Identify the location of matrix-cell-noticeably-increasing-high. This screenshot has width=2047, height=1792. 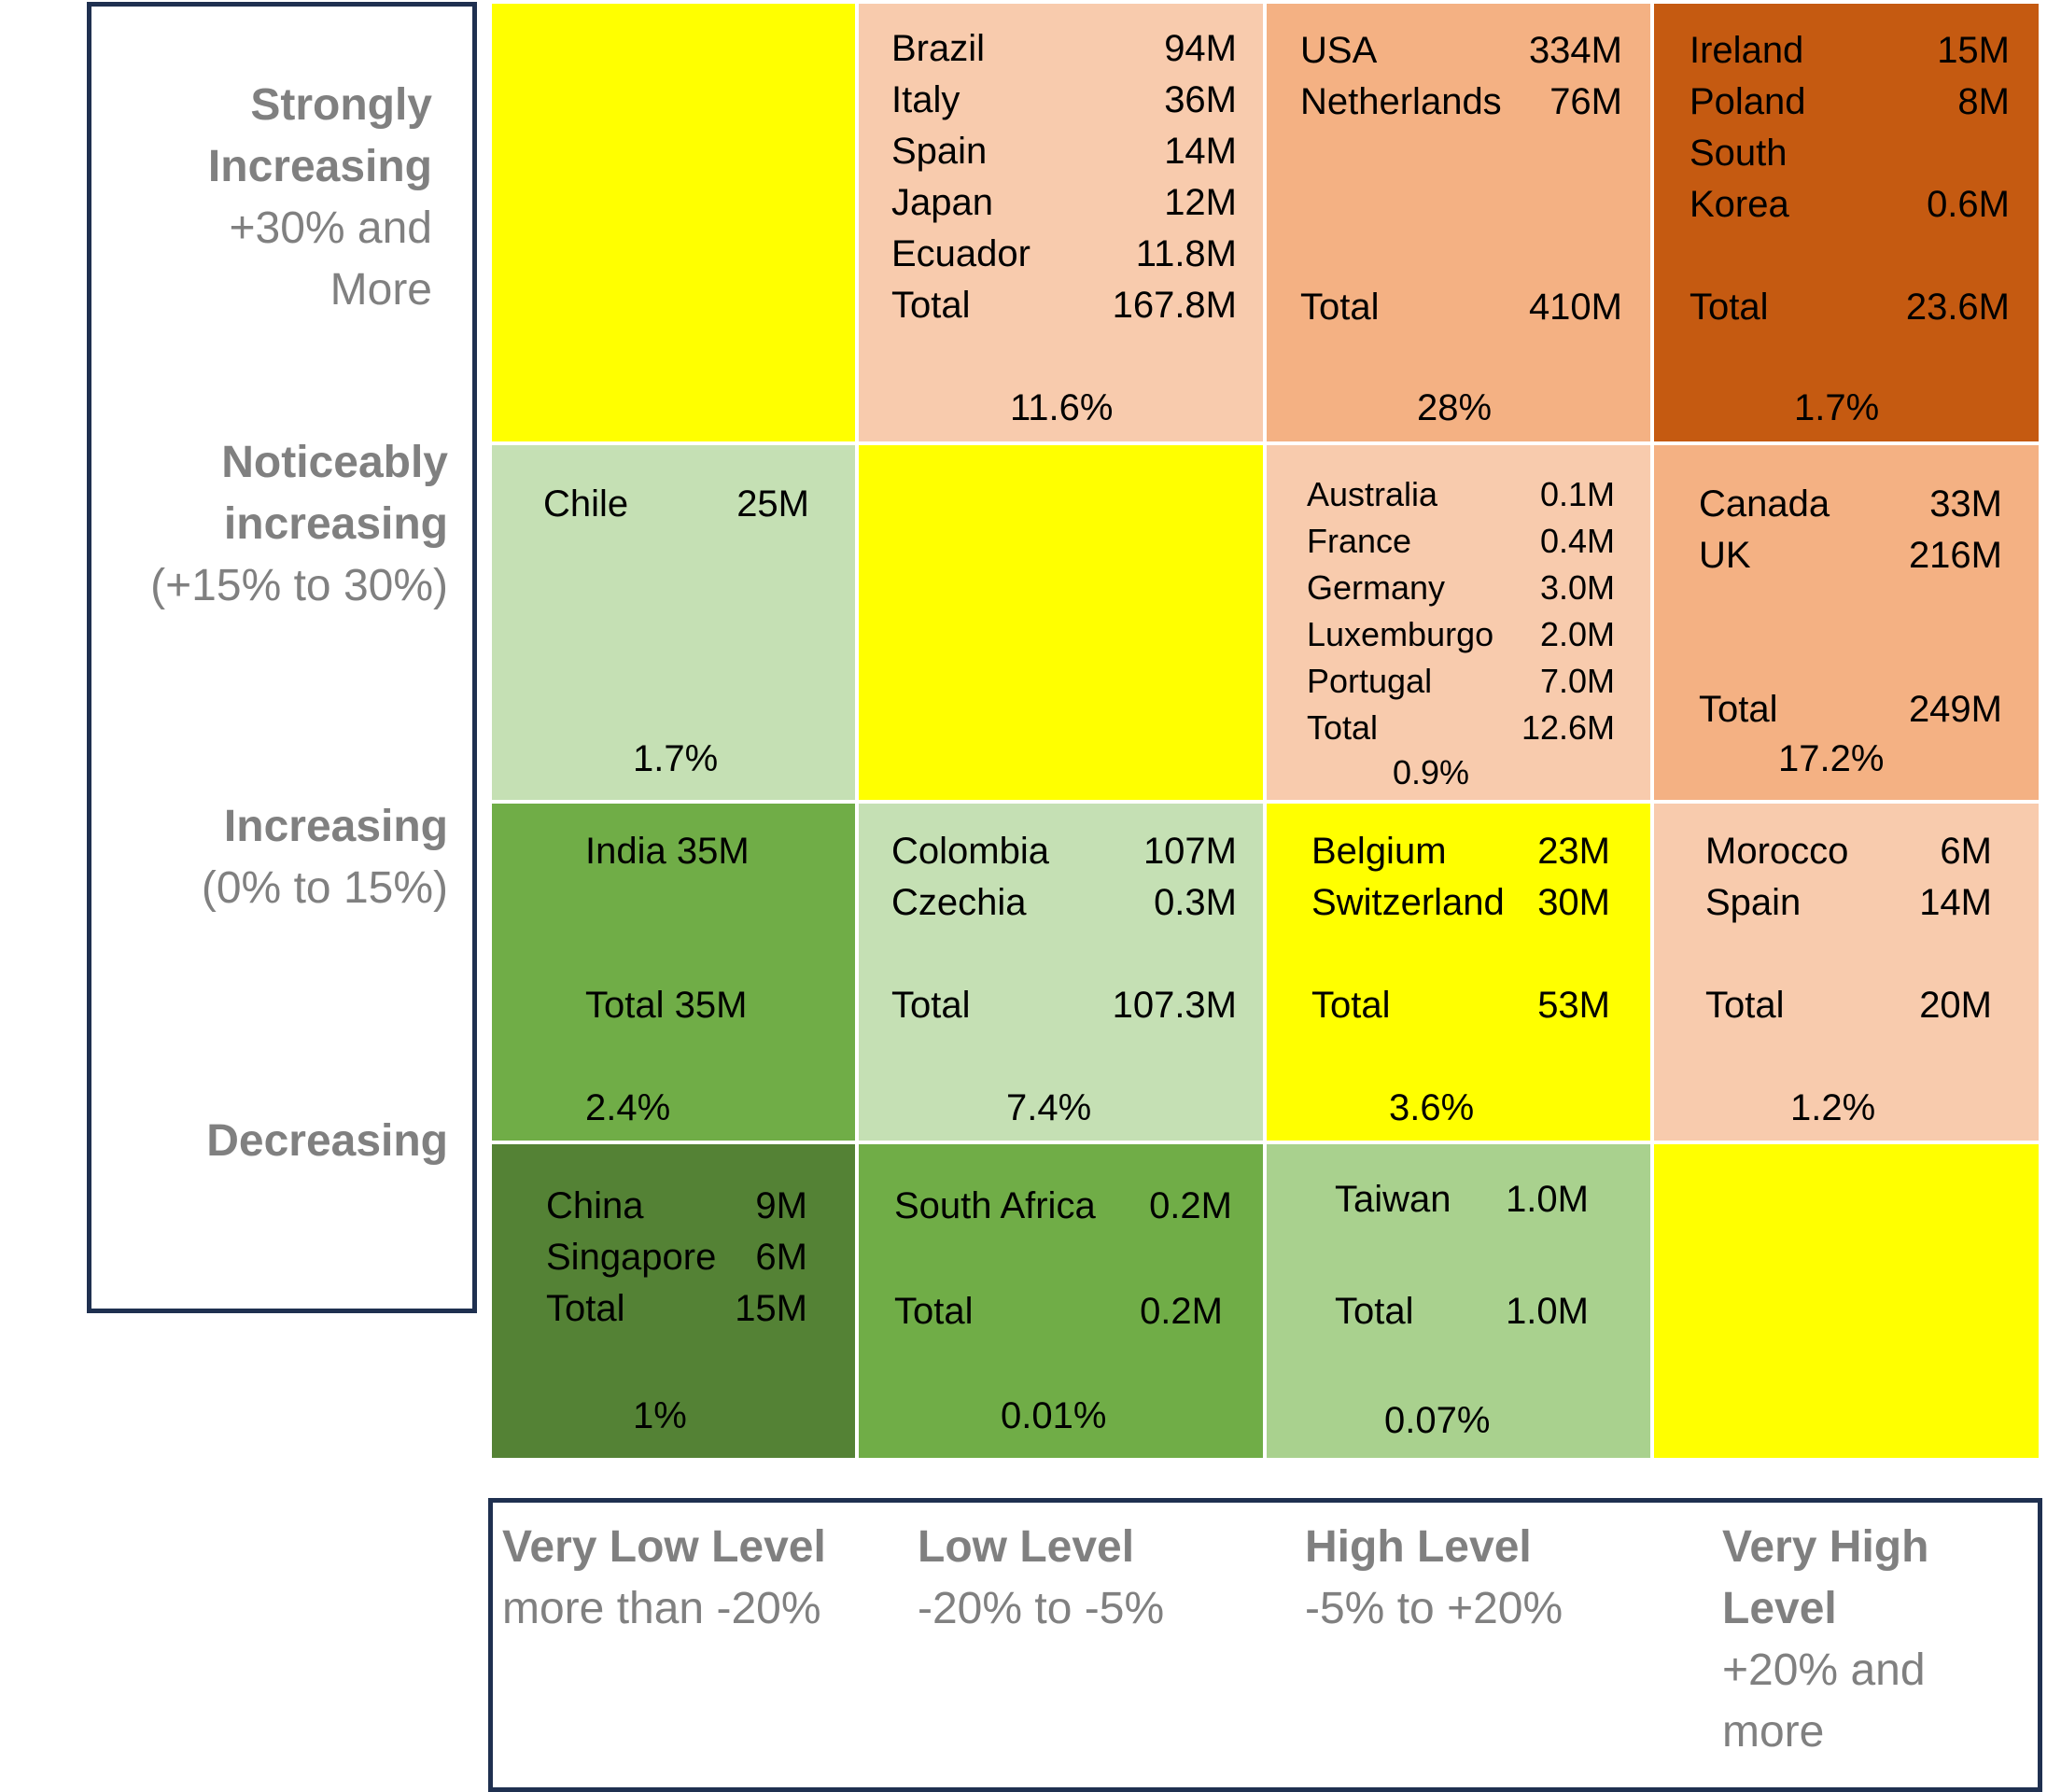
(1458, 622).